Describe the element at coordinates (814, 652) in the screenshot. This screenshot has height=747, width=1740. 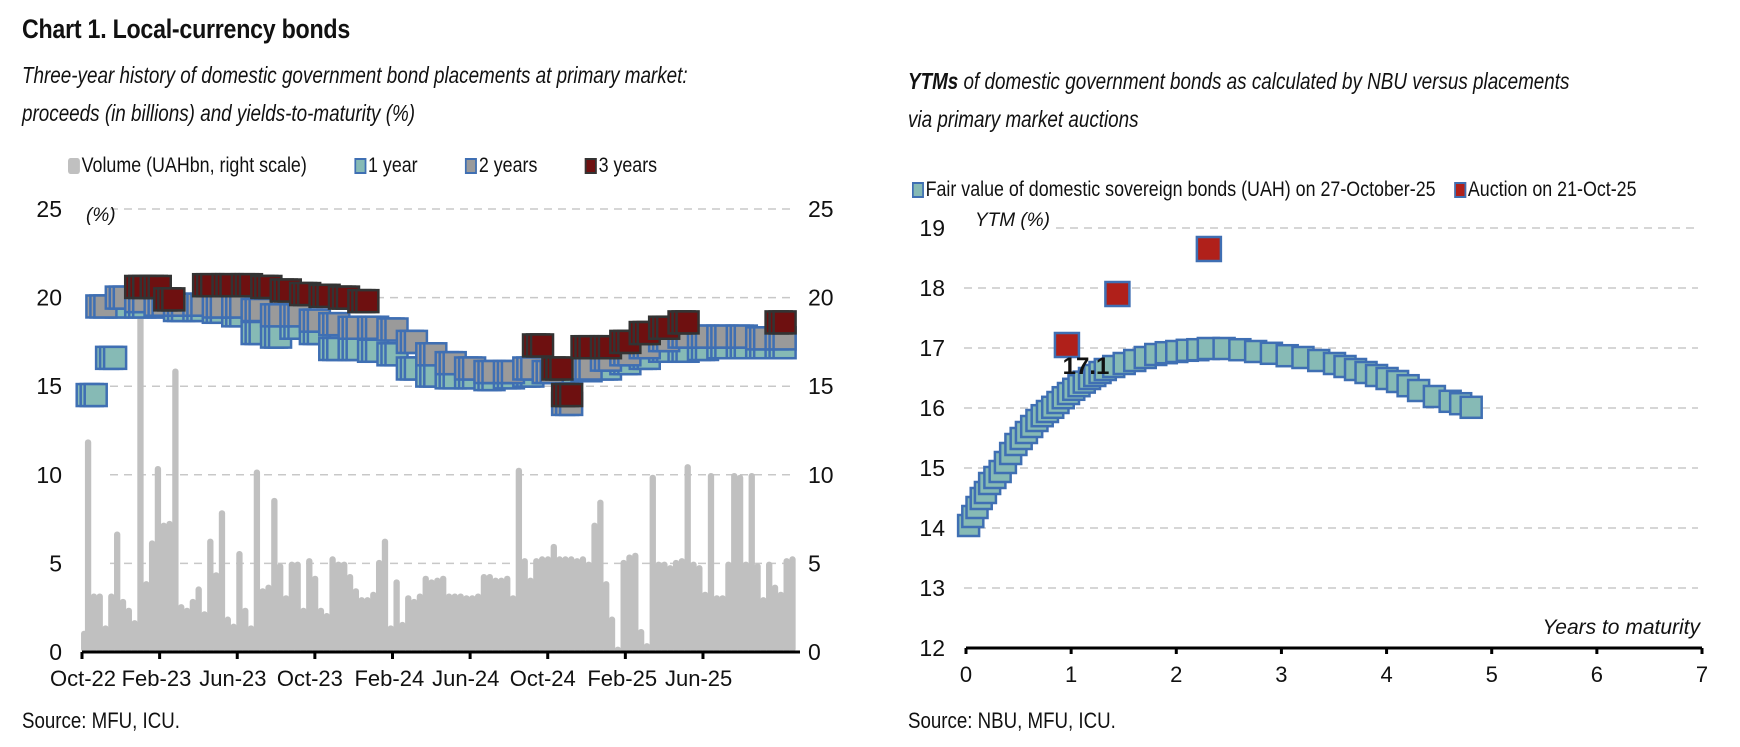
I see `y-tick-label-right: 0` at that location.